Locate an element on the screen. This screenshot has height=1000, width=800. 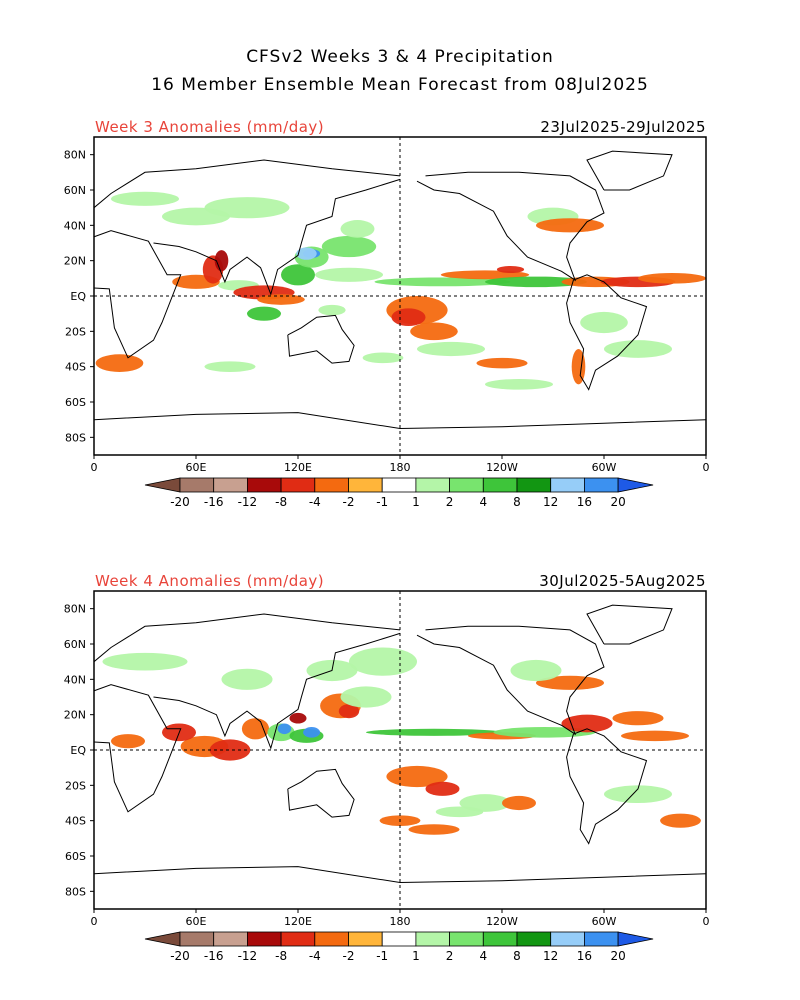
lat-label: 80S is located at coordinates (75, 437).